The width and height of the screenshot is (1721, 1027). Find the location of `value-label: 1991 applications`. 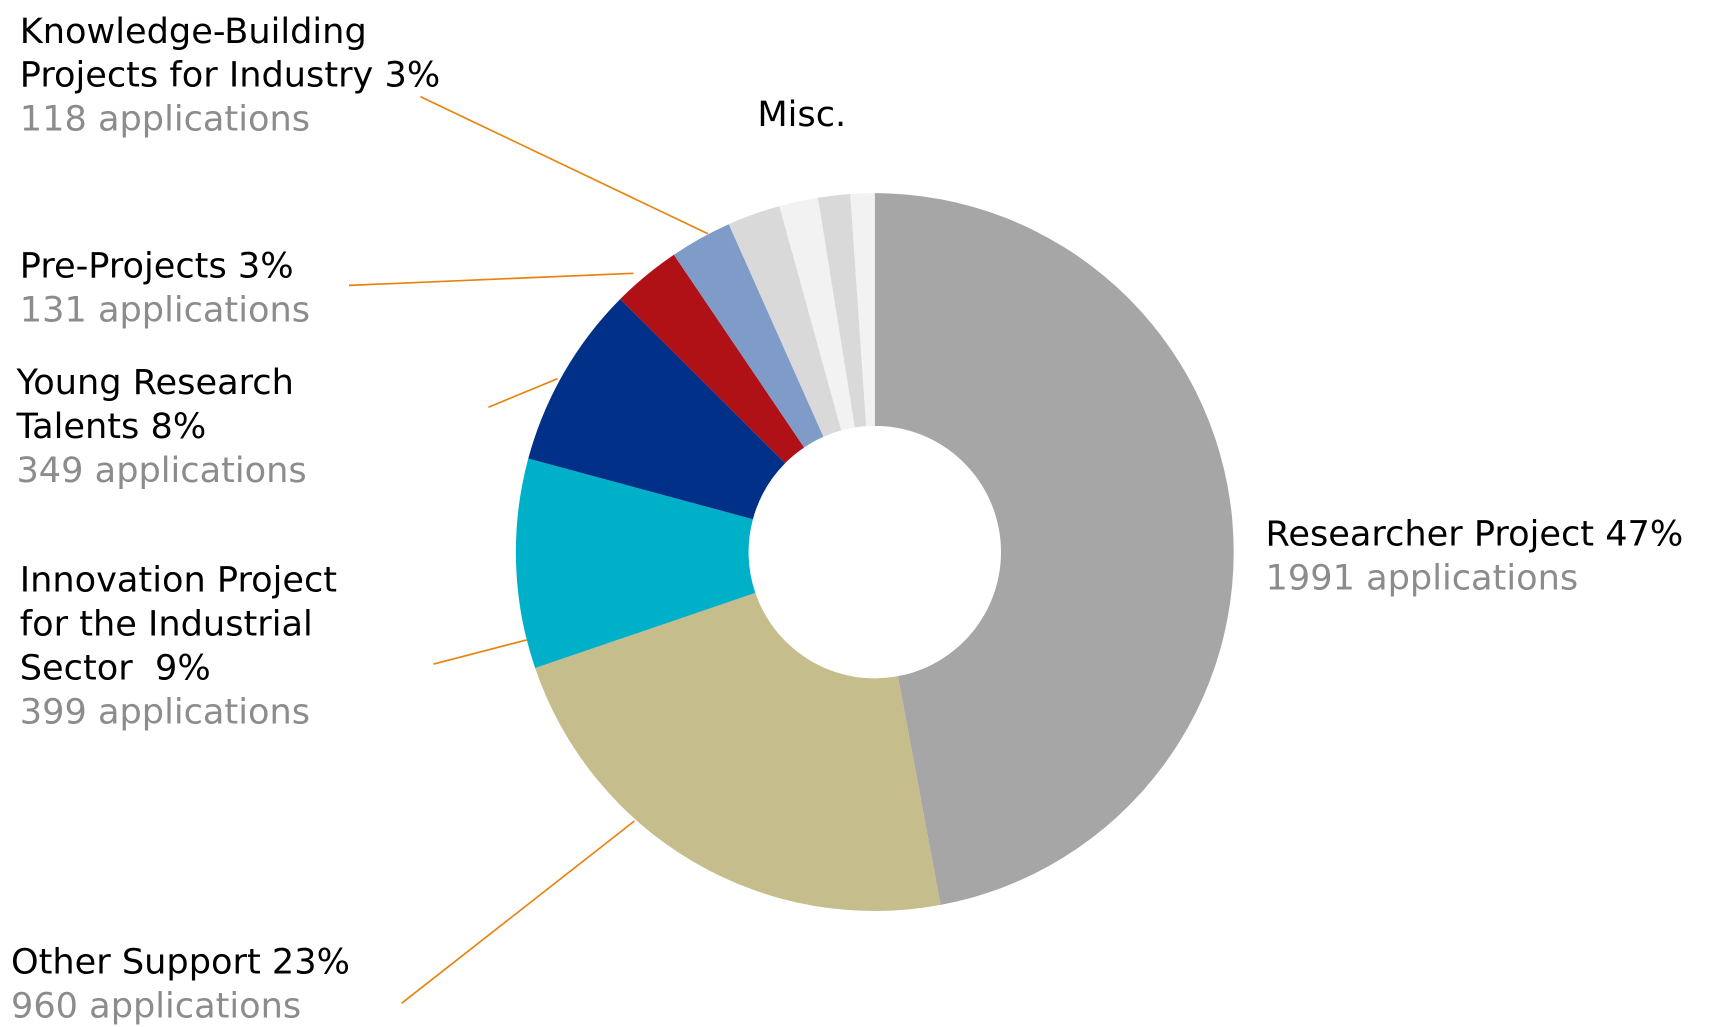

value-label: 1991 applications is located at coordinates (1422, 577).